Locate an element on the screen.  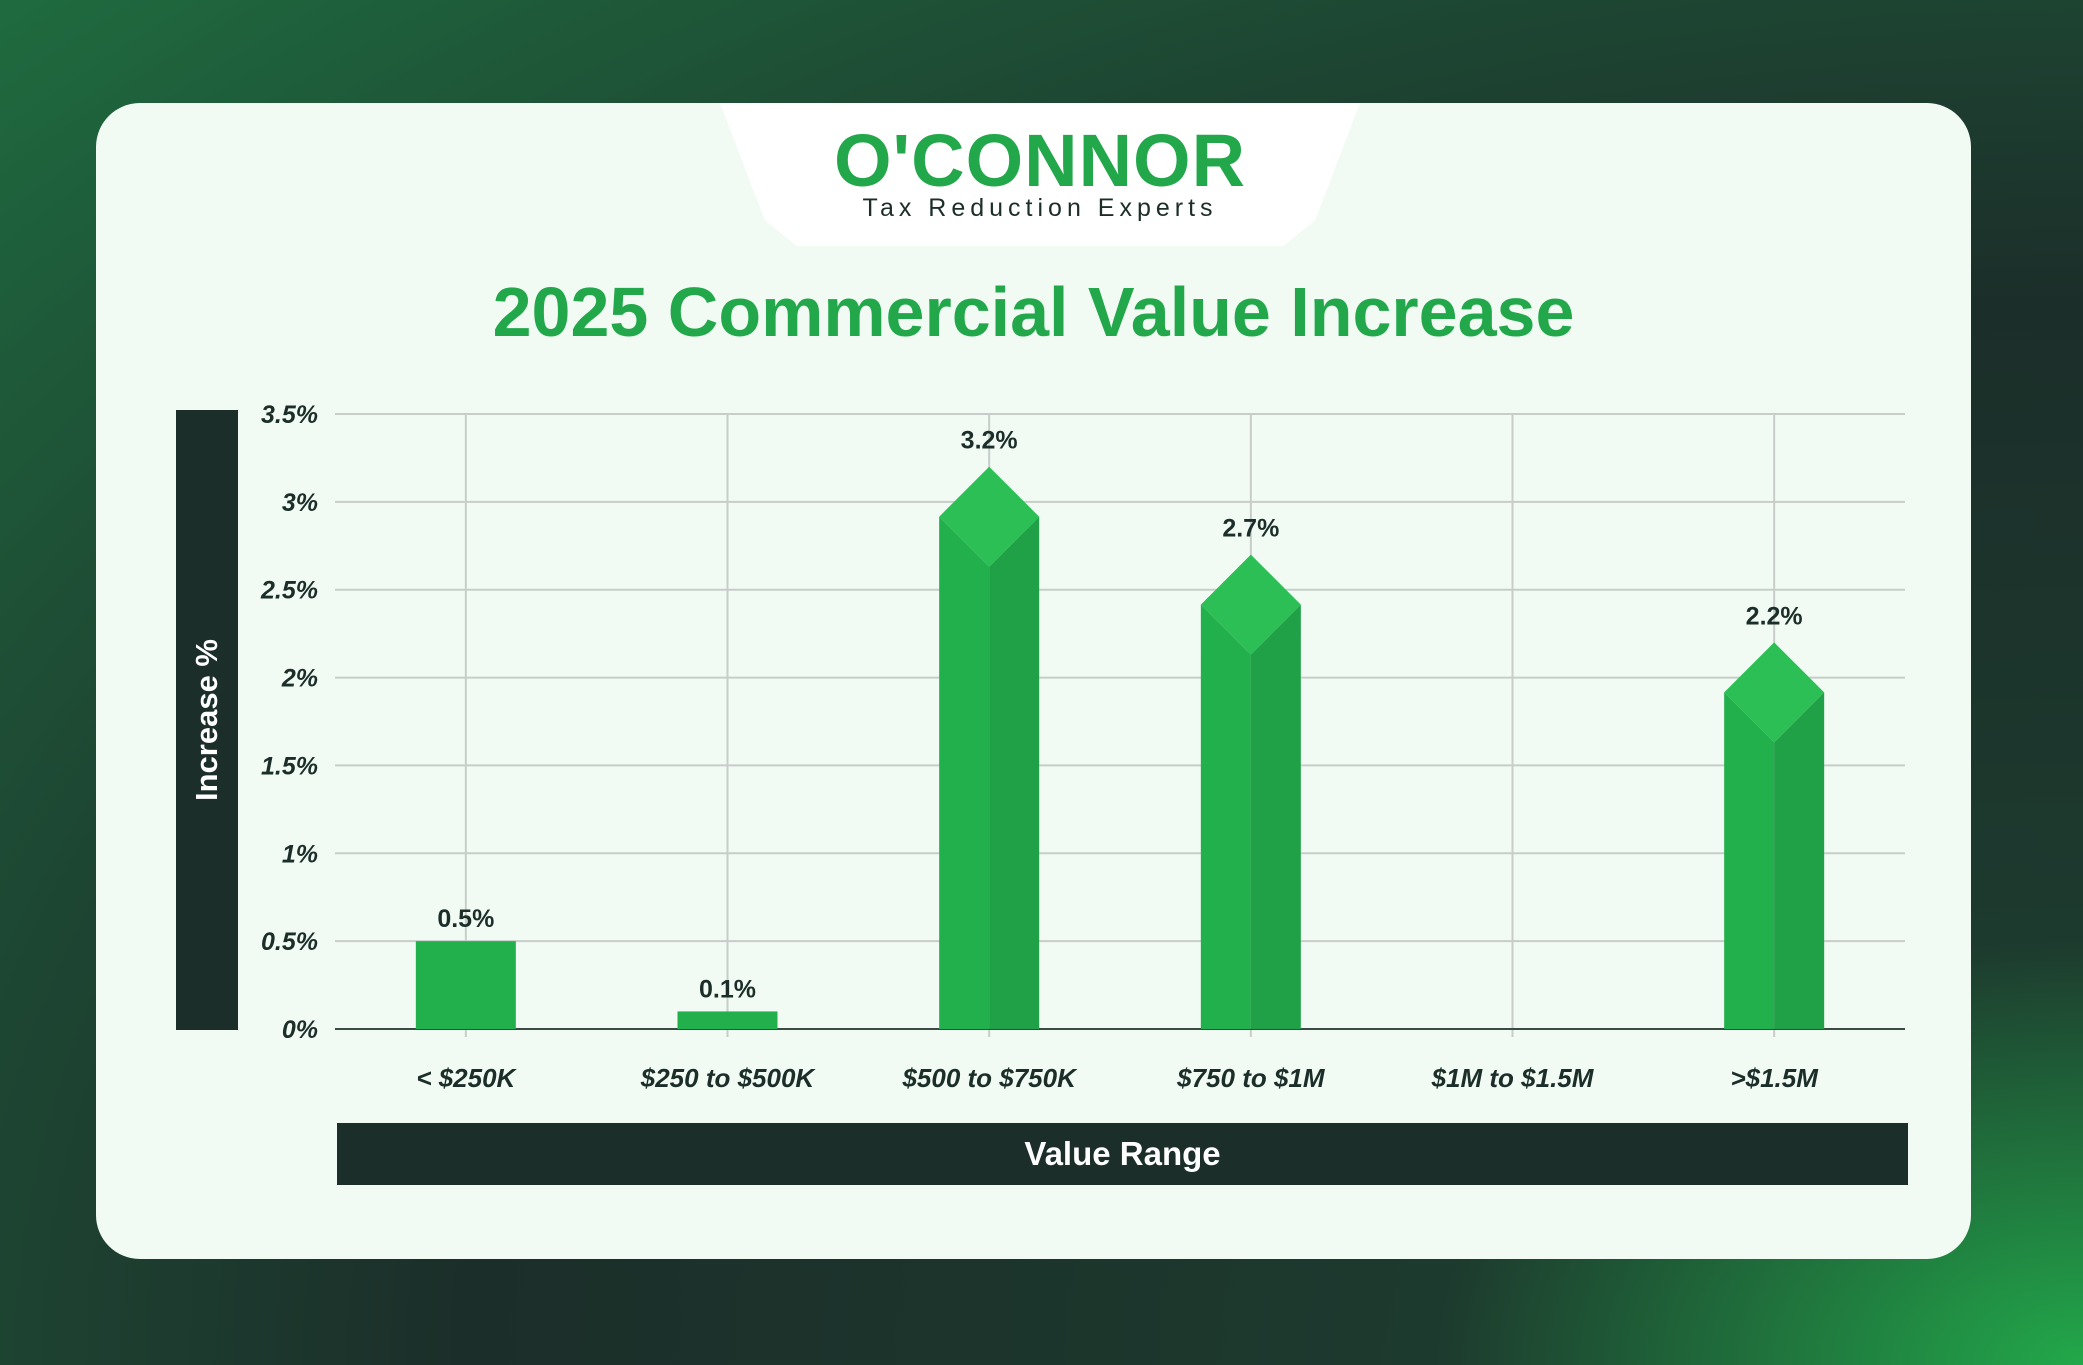
data-label: 2.2% is located at coordinates (1774, 616).